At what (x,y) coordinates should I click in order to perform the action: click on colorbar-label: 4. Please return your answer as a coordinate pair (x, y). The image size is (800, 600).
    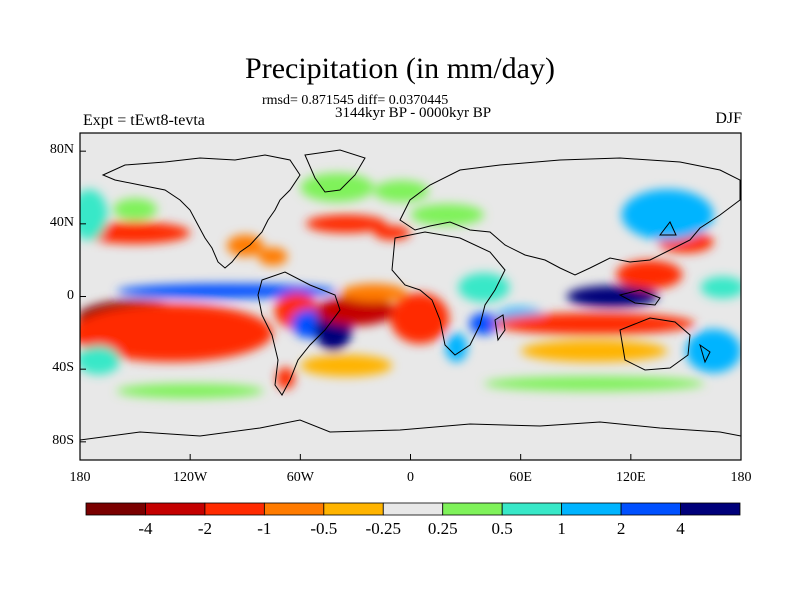
    Looking at the image, I should click on (680, 528).